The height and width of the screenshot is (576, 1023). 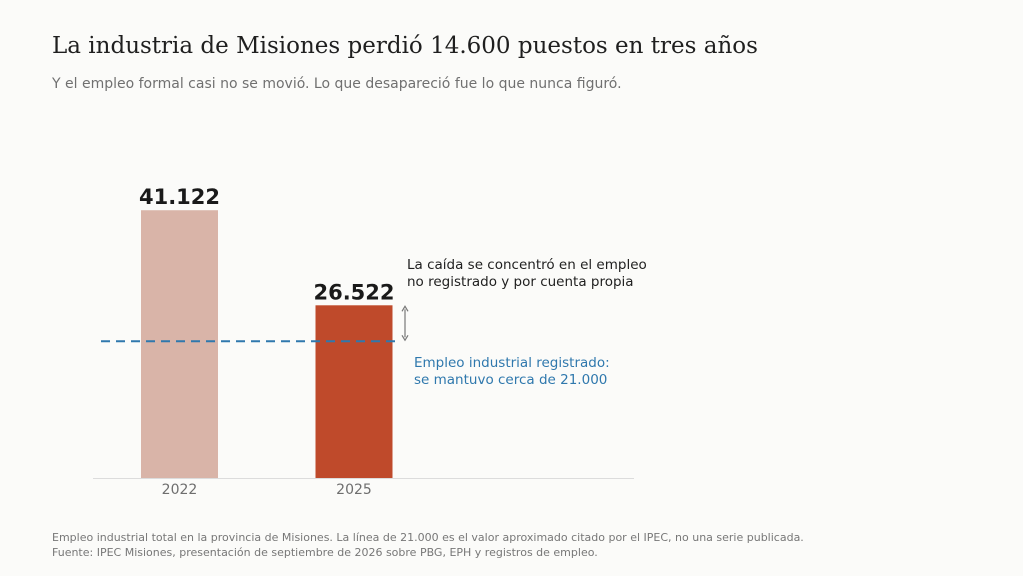 I want to click on bar-value-label-2025: 26.522, so click(x=353, y=292).